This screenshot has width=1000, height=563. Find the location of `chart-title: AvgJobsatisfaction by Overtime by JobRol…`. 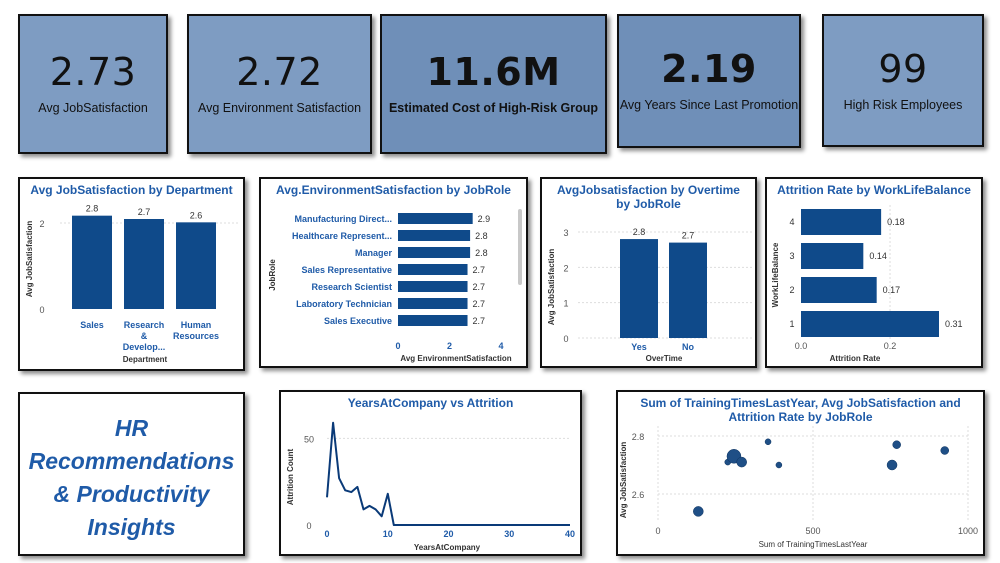

chart-title: AvgJobsatisfaction by Overtime by JobRol… is located at coordinates (648, 197).